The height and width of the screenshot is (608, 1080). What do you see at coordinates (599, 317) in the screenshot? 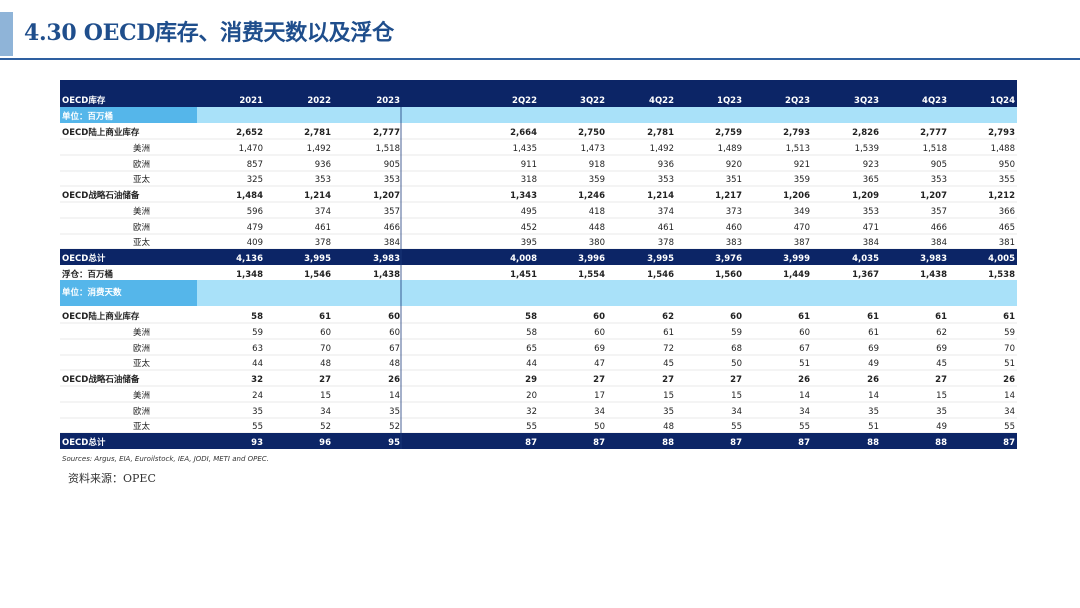
I see `table-cell: 60` at bounding box center [599, 317].